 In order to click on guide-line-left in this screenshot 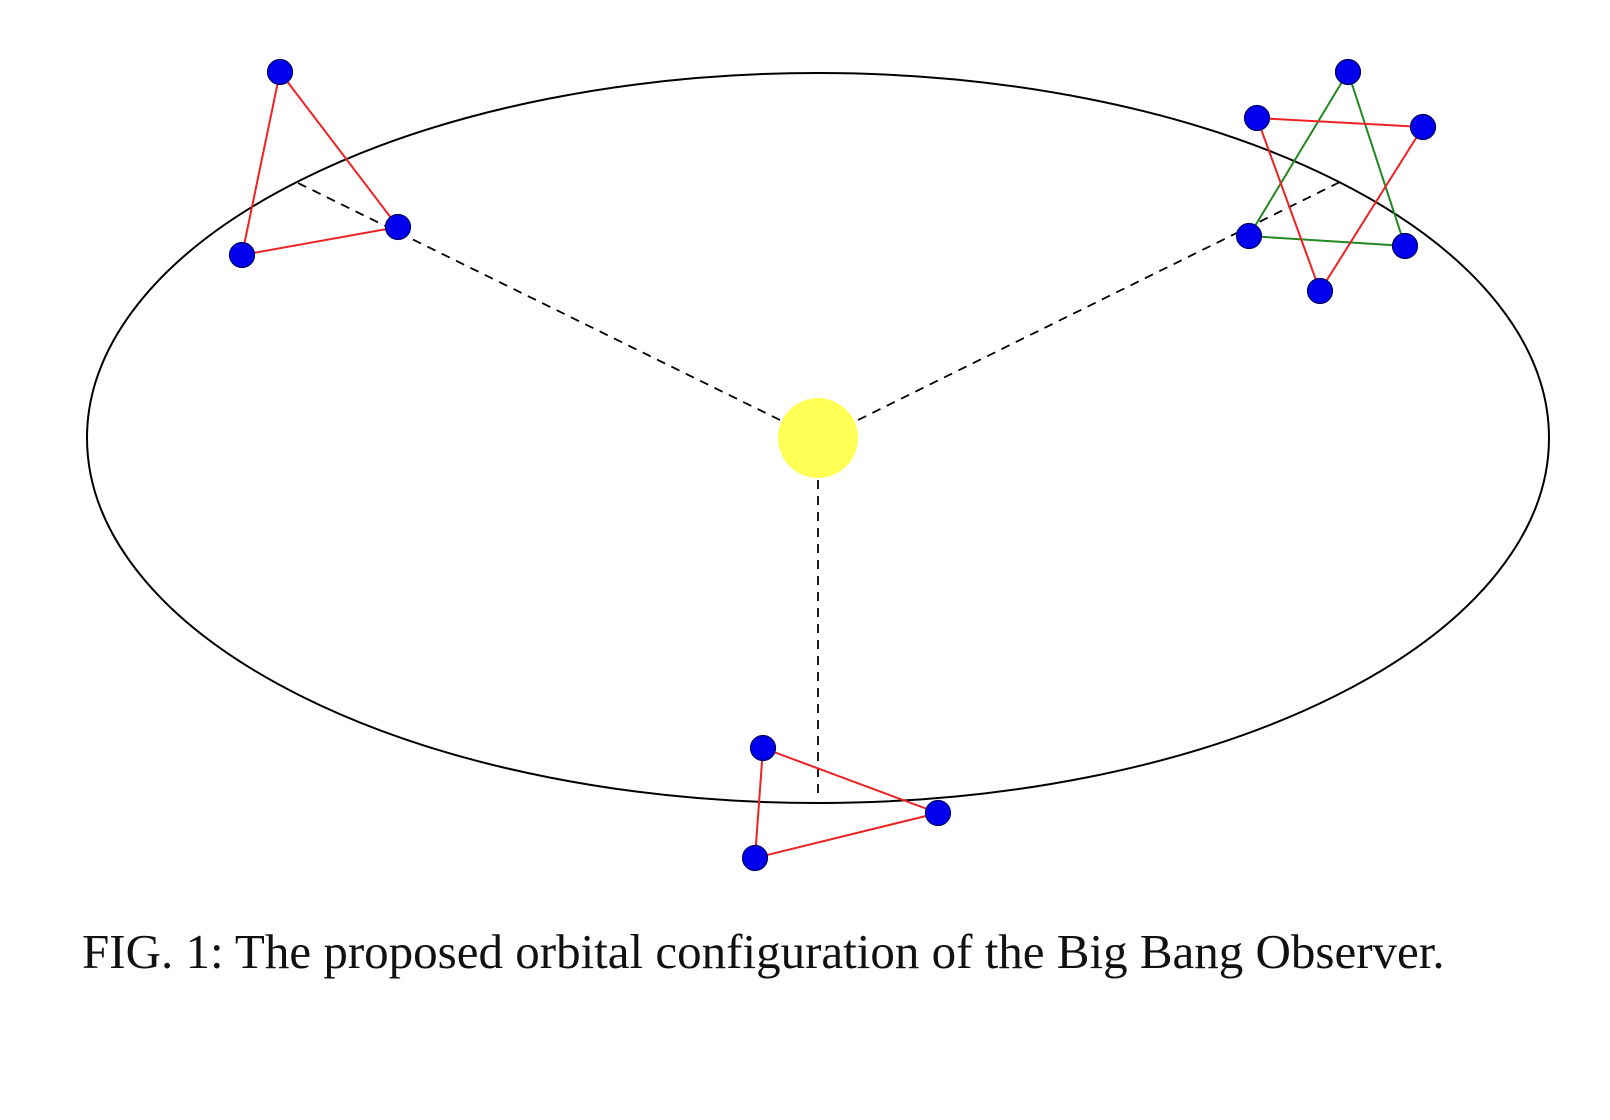, I will do `click(539, 301)`.